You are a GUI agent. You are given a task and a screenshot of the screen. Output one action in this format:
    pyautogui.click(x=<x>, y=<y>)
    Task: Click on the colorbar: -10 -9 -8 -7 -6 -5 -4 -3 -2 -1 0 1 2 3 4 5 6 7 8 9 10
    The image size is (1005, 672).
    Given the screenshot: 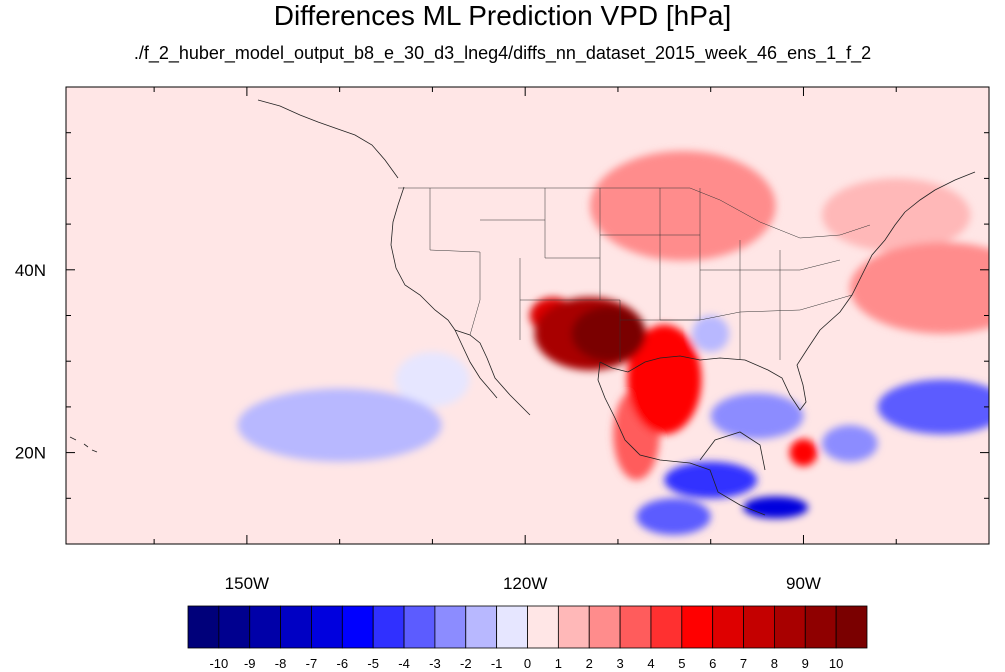 What is the action you would take?
    pyautogui.click(x=527, y=638)
    